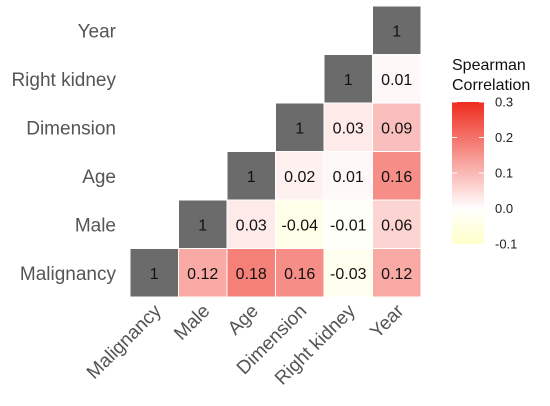  What do you see at coordinates (504, 208) in the screenshot?
I see `legend-tick-label: 0.0` at bounding box center [504, 208].